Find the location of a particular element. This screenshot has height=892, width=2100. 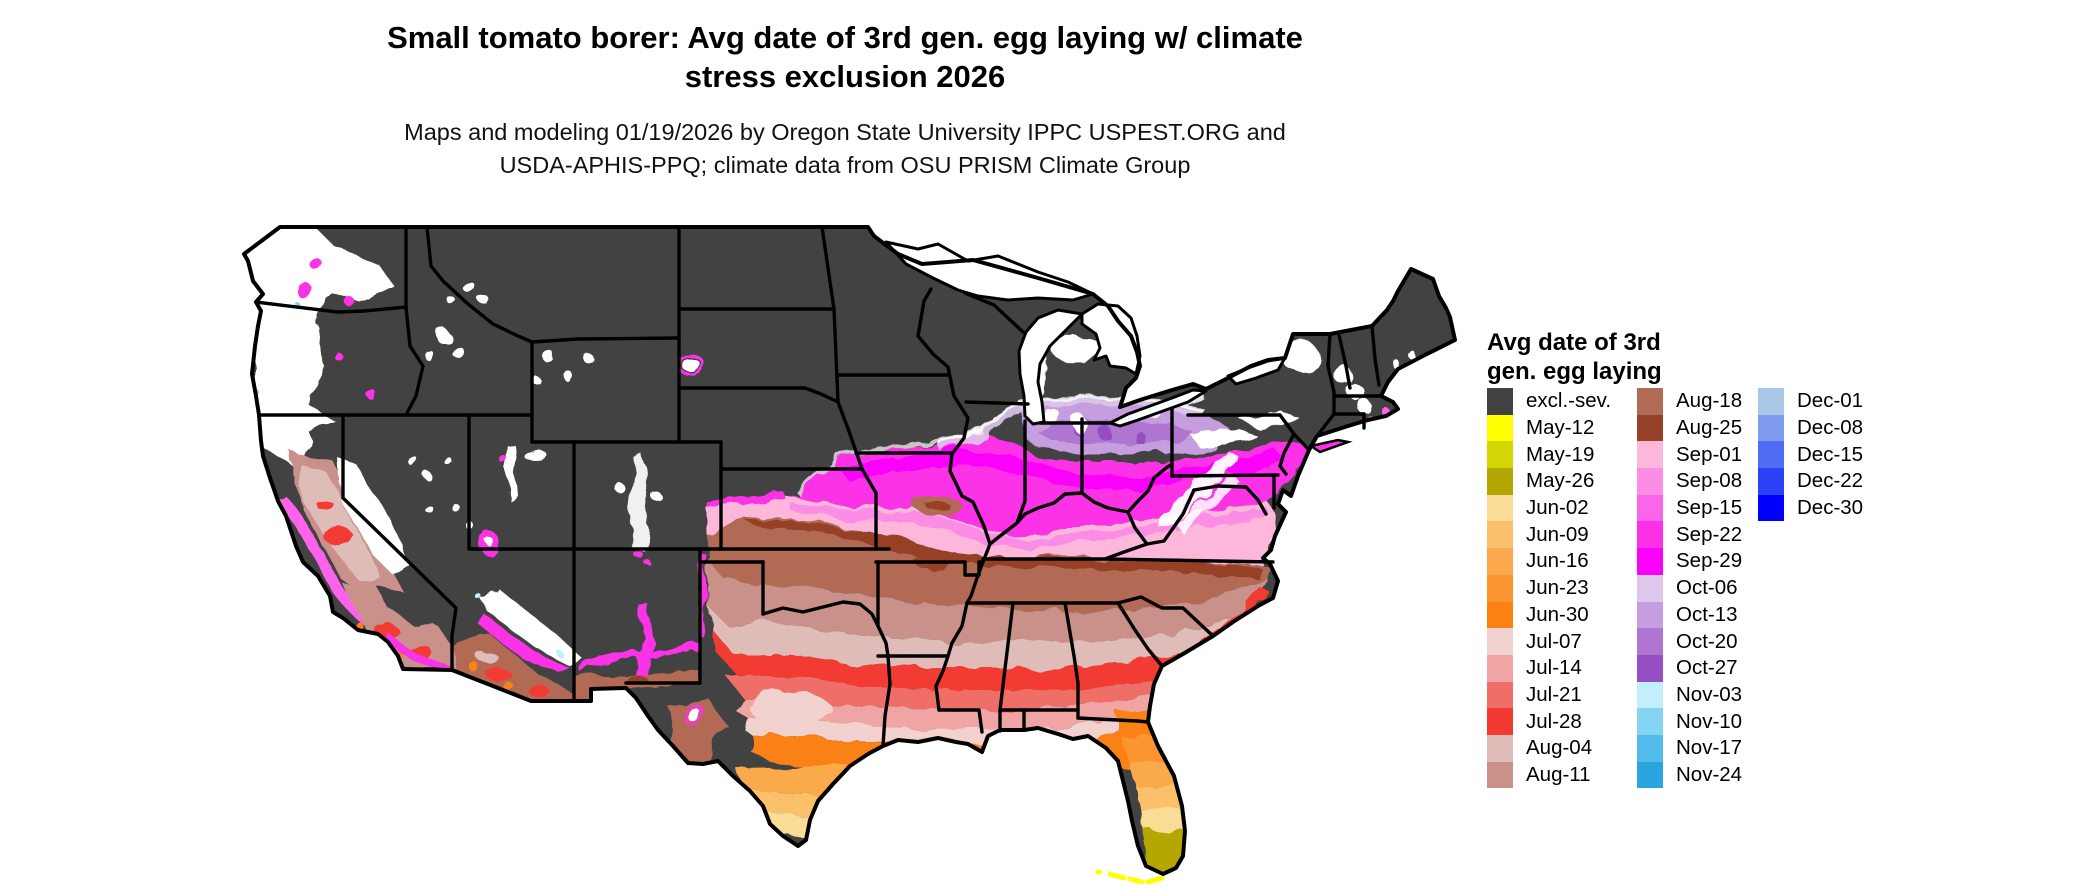

legend-row: Jun-09 is located at coordinates (1549, 535).